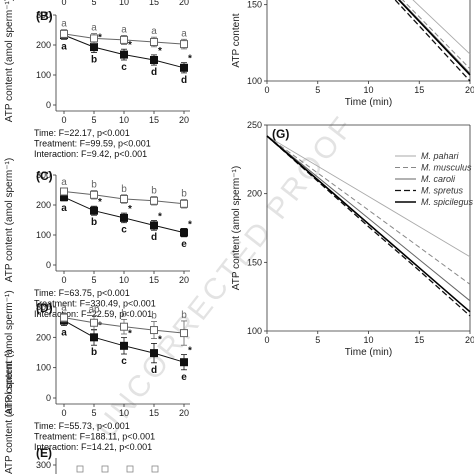  I want to click on panel-label: (B), so click(44, 16).